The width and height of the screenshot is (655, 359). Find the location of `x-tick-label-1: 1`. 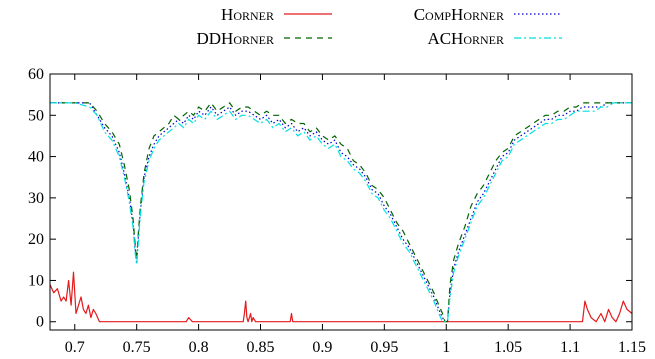

x-tick-label-1: 1 is located at coordinates (446, 347).